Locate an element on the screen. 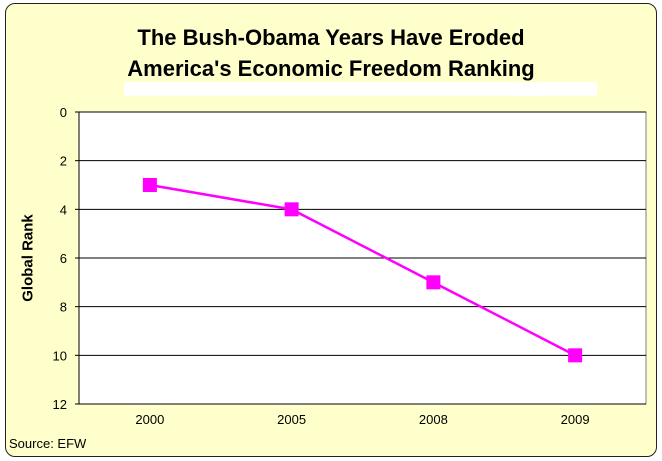 The image size is (662, 461). y-tick-label: 8 is located at coordinates (63, 307).